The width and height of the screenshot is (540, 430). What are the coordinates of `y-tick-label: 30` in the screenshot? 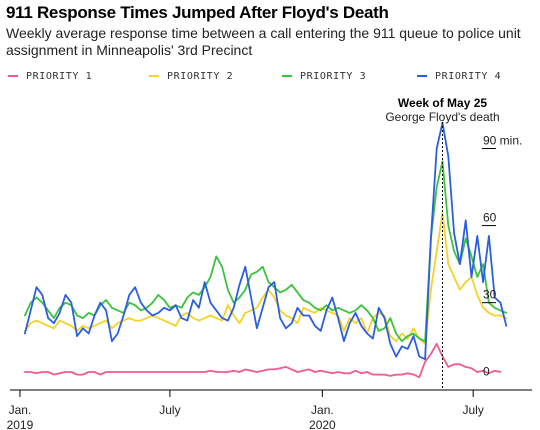 It's located at (490, 295).